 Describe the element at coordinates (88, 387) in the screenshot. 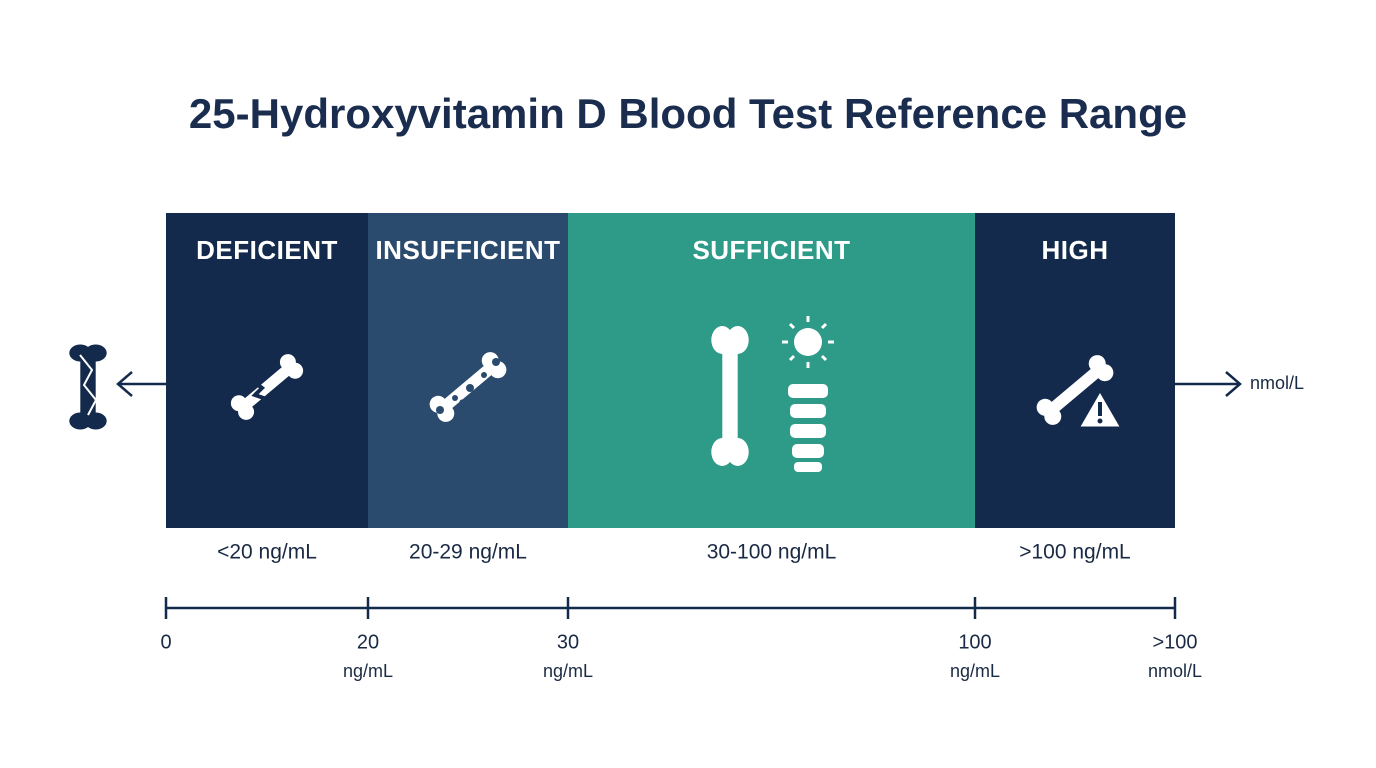

I see `icon-left-bone` at that location.